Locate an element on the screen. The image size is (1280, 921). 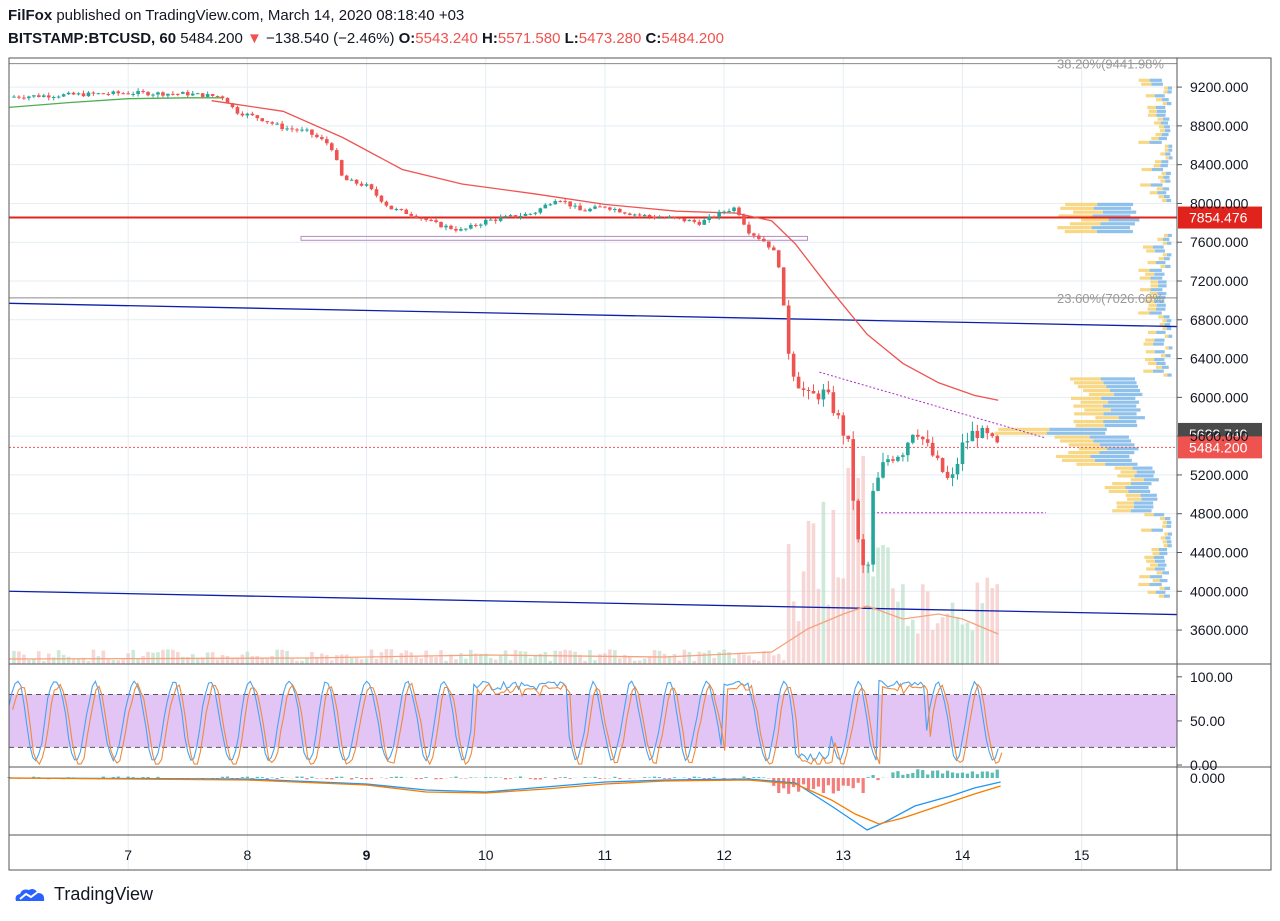
macd-pane is located at coordinates (504, 800).